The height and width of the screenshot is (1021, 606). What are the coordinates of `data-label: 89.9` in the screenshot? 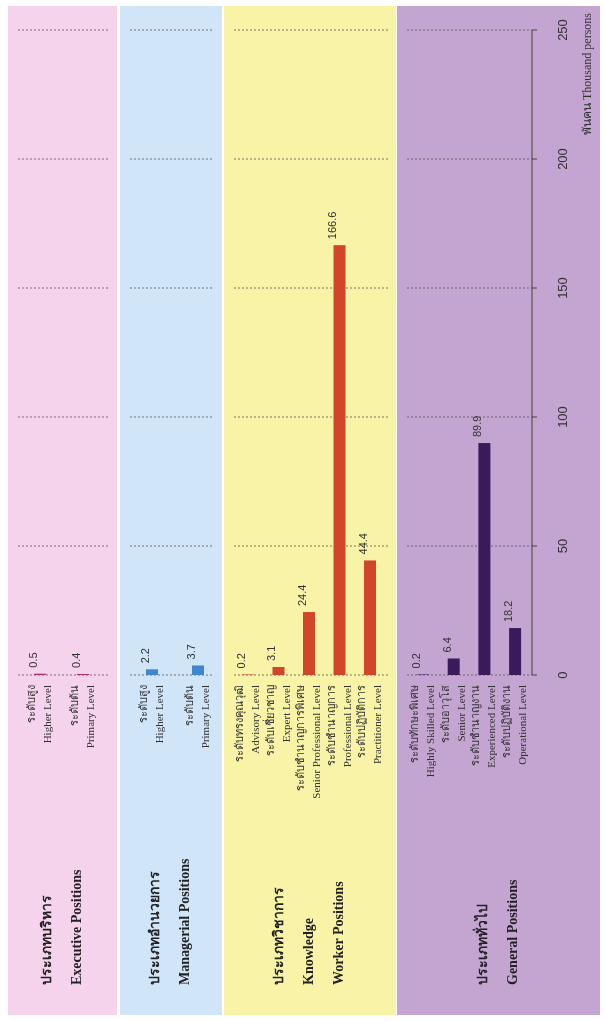 It's located at (477, 426).